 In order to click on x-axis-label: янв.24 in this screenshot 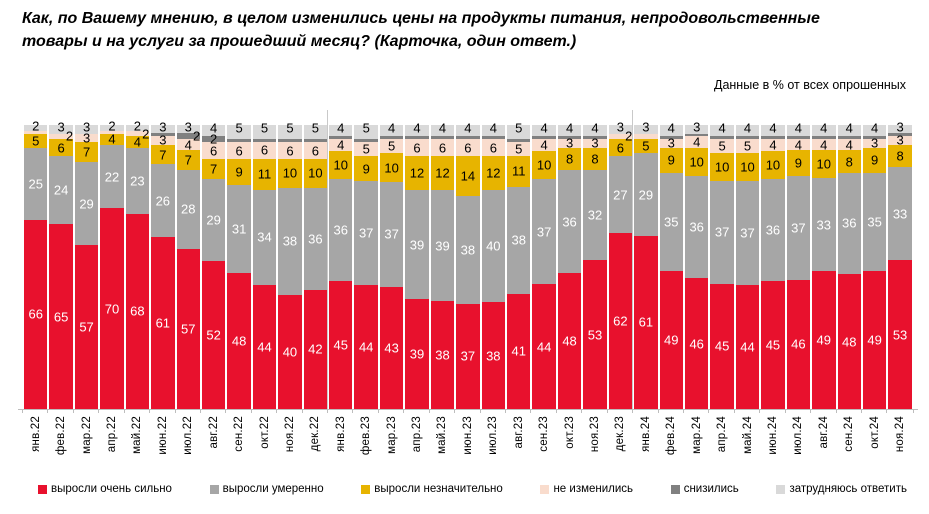, I will do `click(645, 434)`.